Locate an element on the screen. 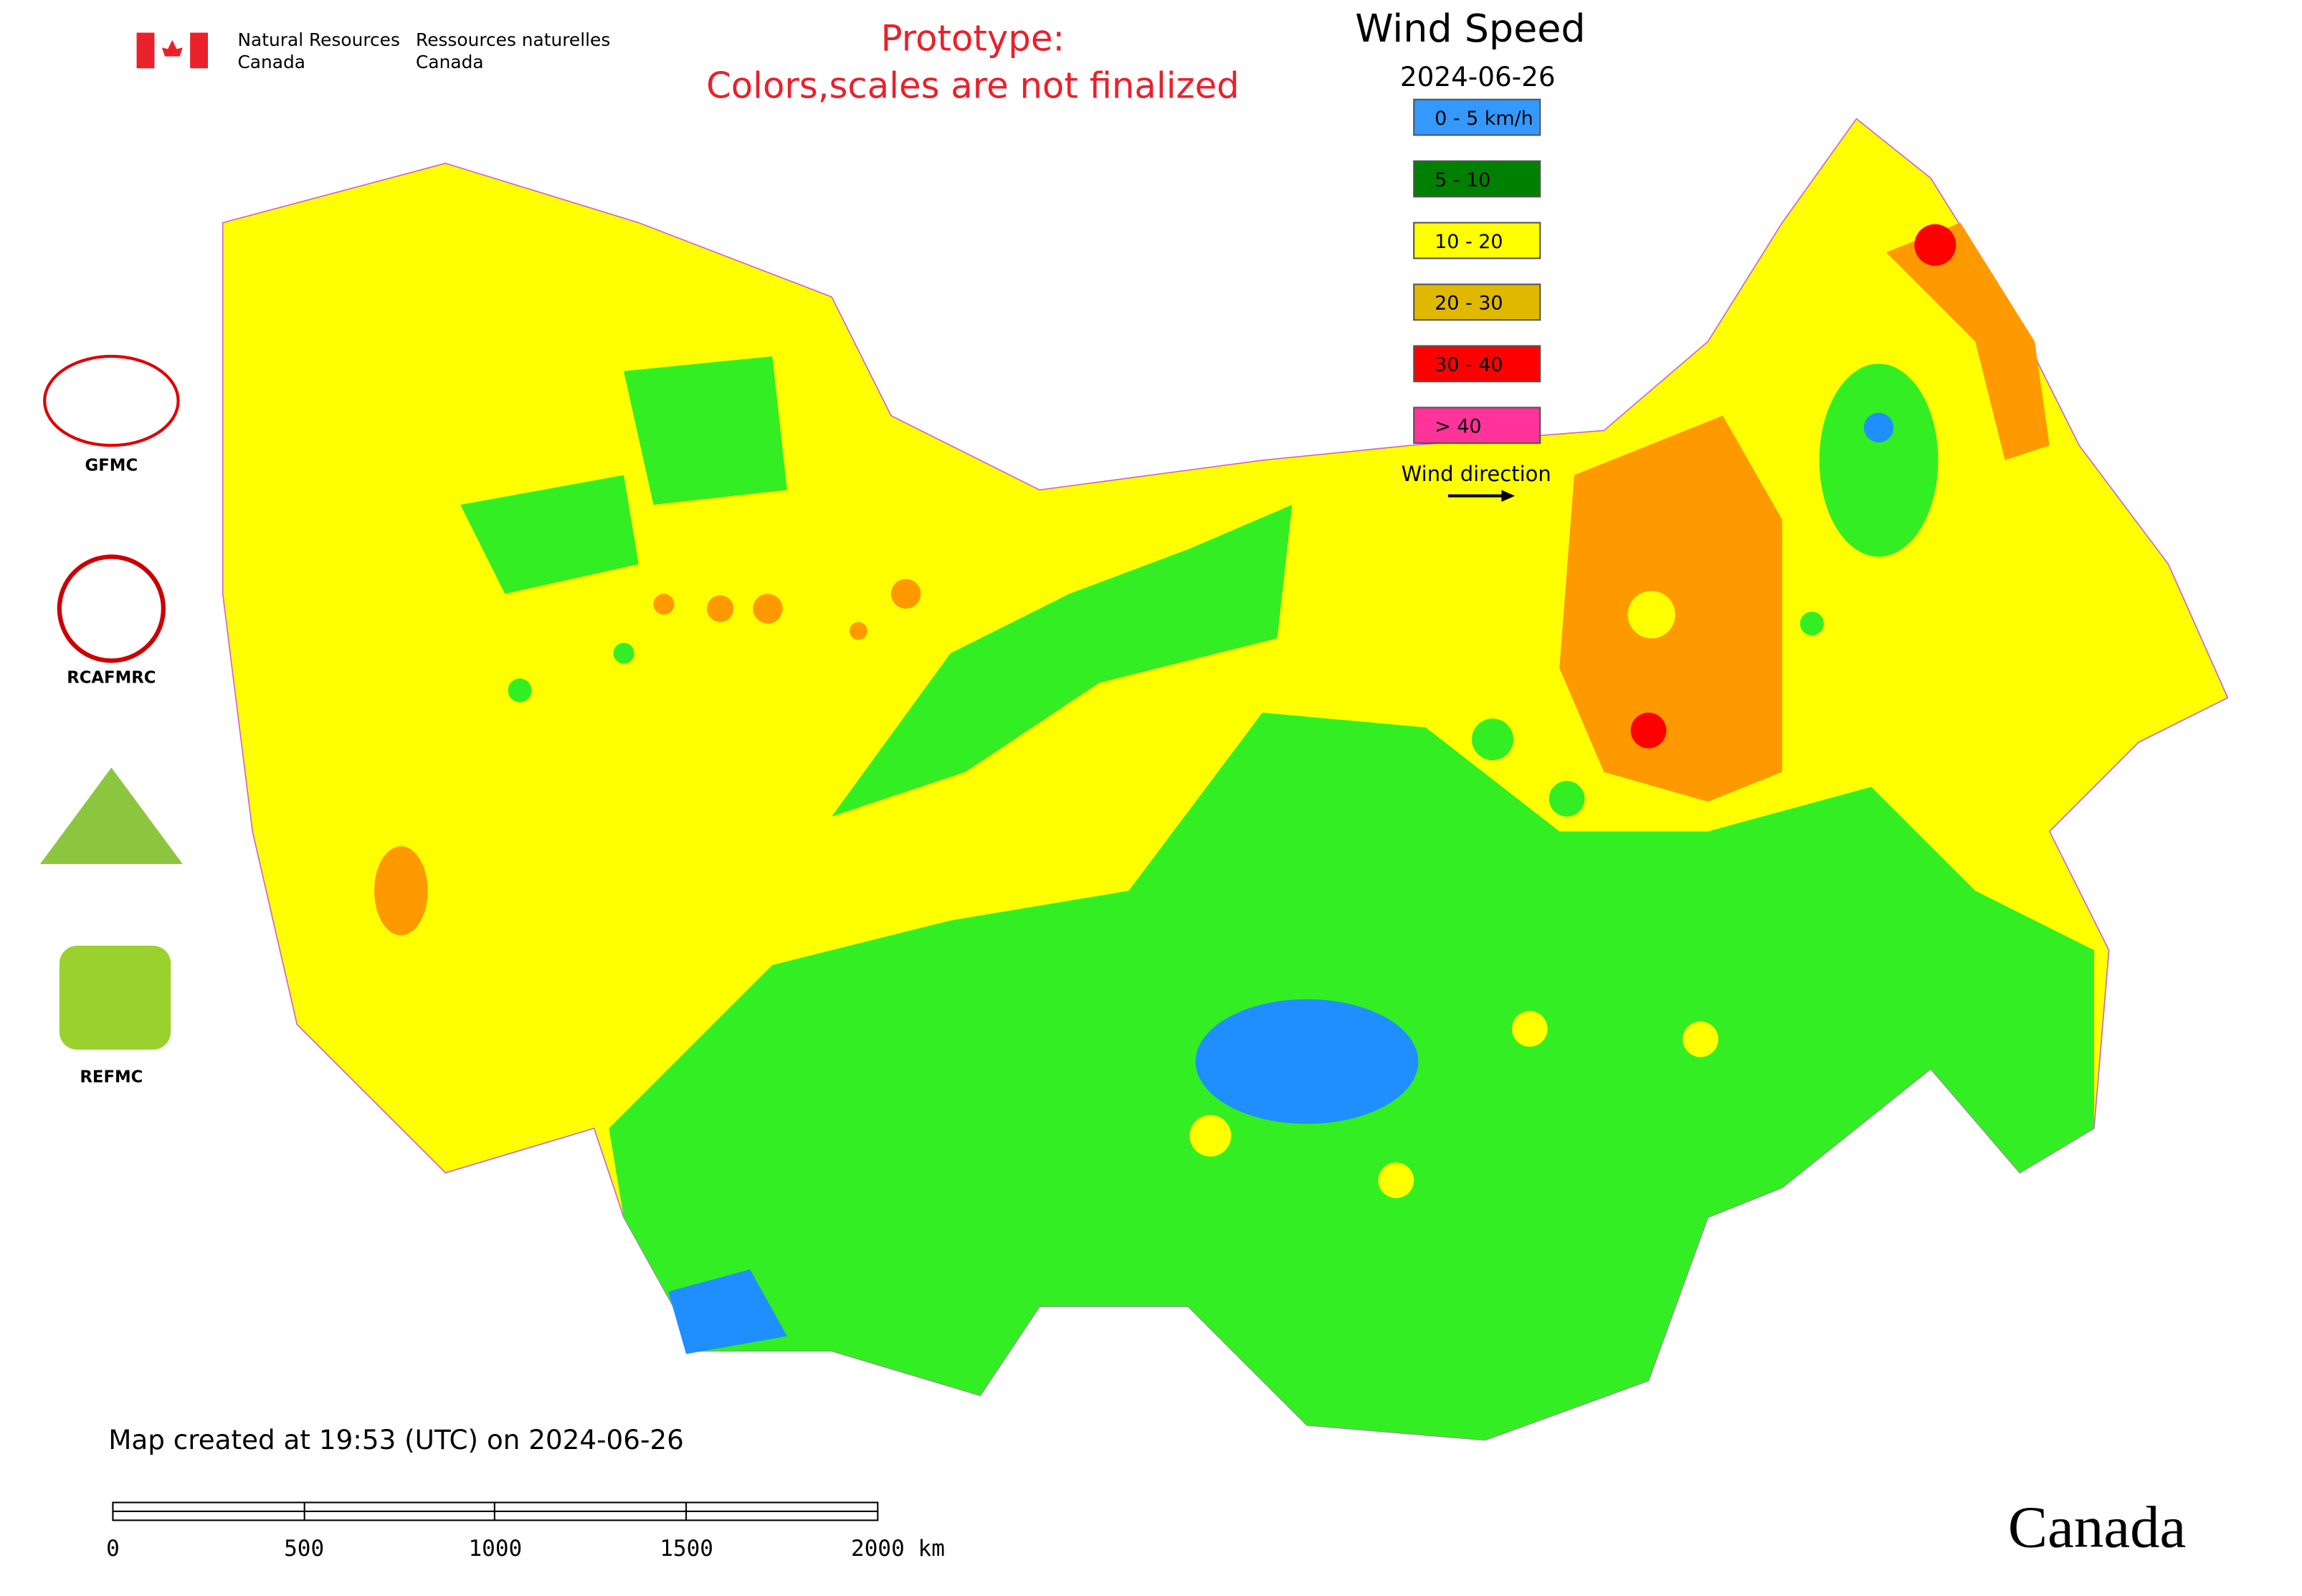  scale-label: 1500 is located at coordinates (686, 1549).